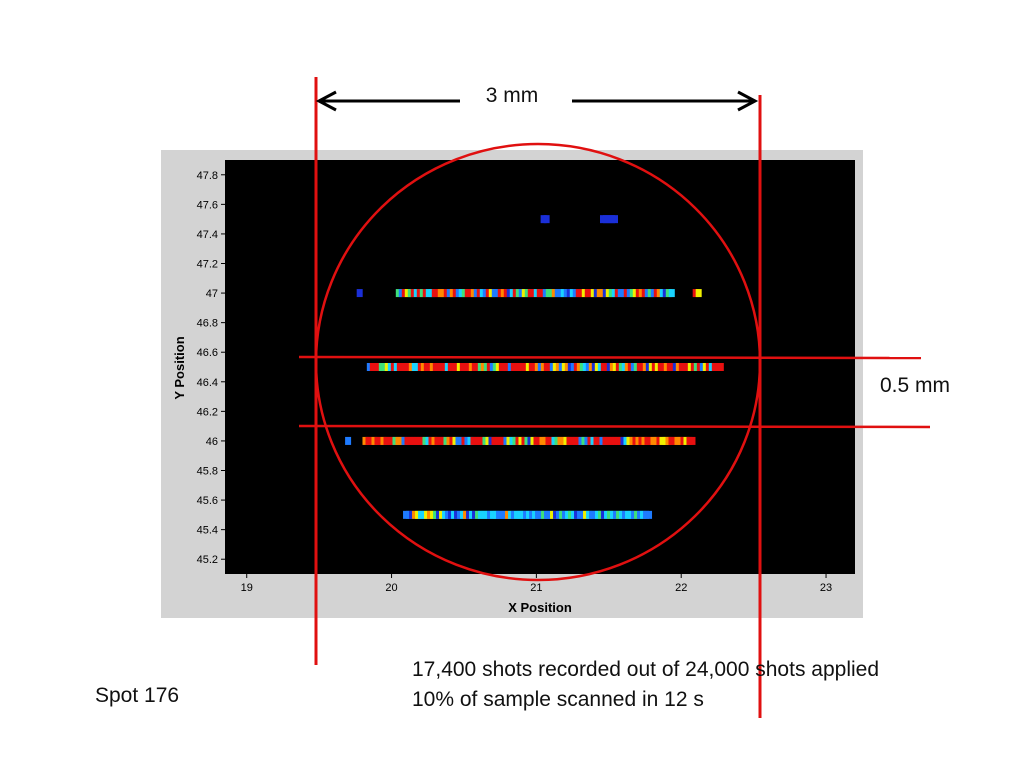  Describe the element at coordinates (247, 588) in the screenshot. I see `x-tick-label: 19` at that location.